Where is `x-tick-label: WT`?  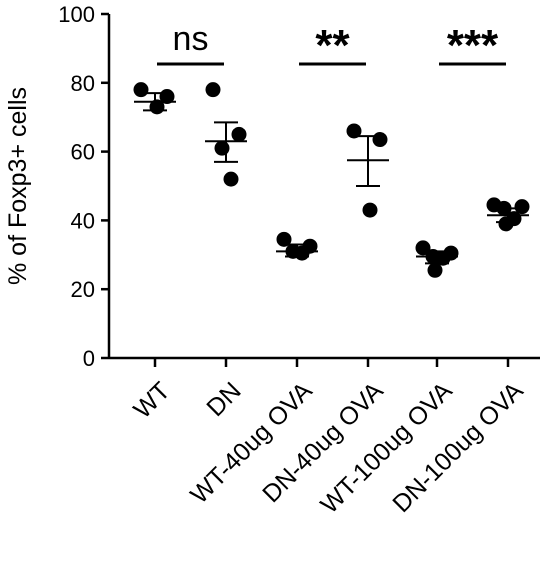
x-tick-label: WT is located at coordinates (151, 400).